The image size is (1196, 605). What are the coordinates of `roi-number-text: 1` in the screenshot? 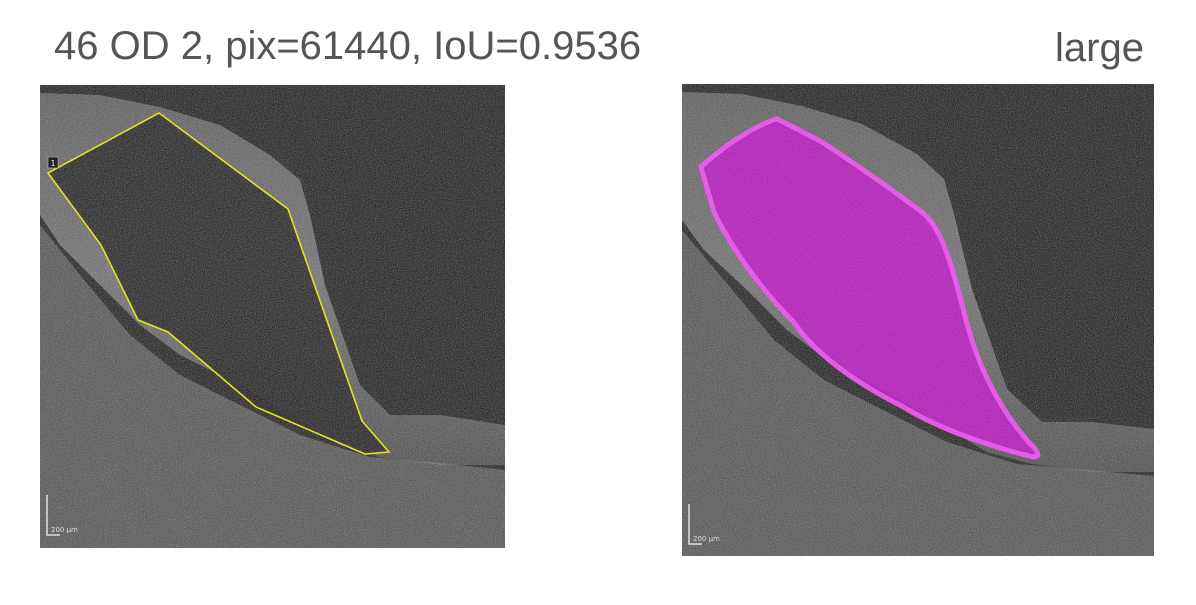 It's located at (53, 163).